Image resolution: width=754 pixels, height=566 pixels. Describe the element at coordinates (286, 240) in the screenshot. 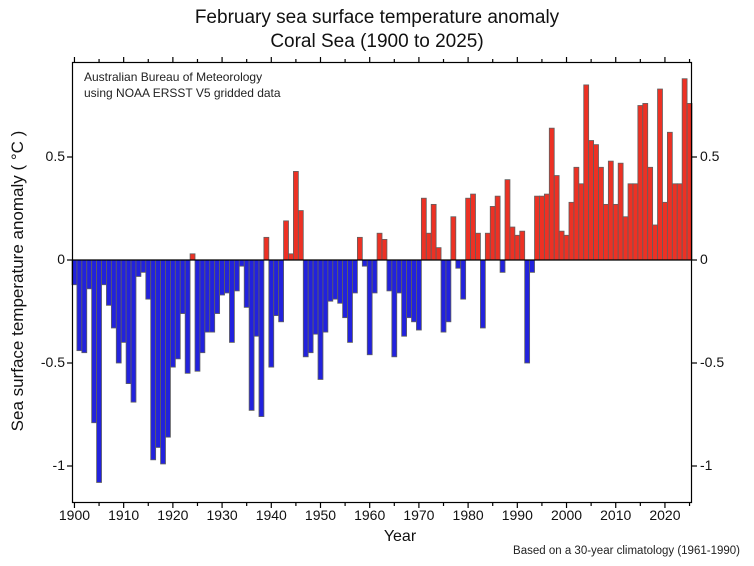

I see `bar-1943` at that location.